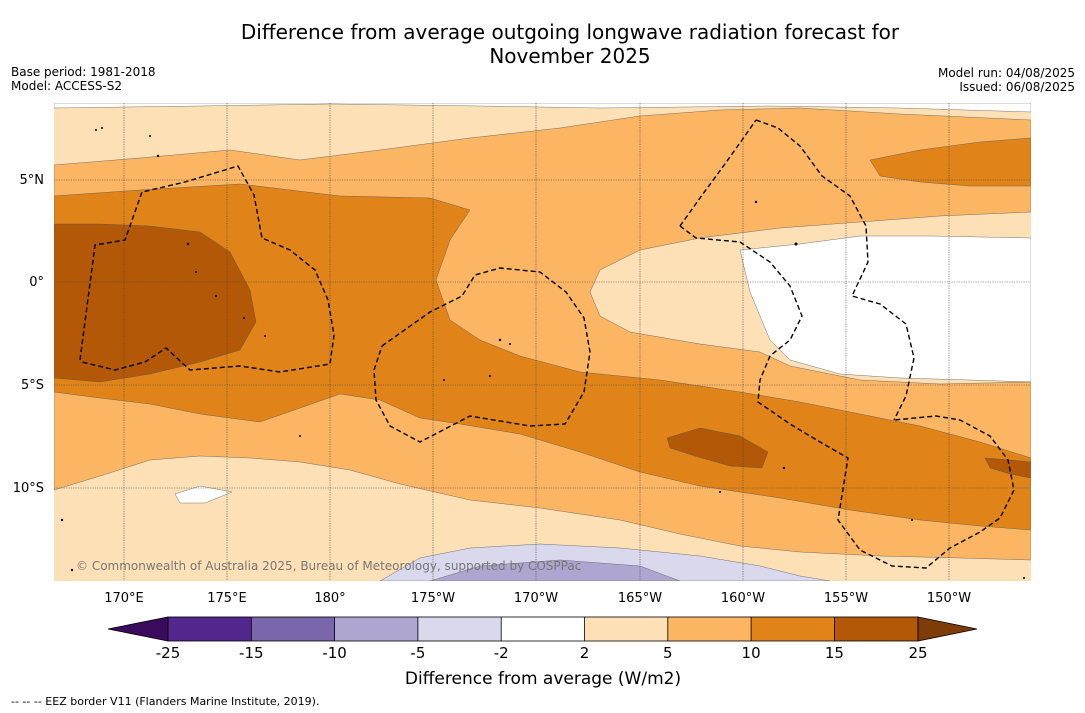 The width and height of the screenshot is (1085, 713). I want to click on issued-text: Issued: 06/08/2025, so click(1017, 87).